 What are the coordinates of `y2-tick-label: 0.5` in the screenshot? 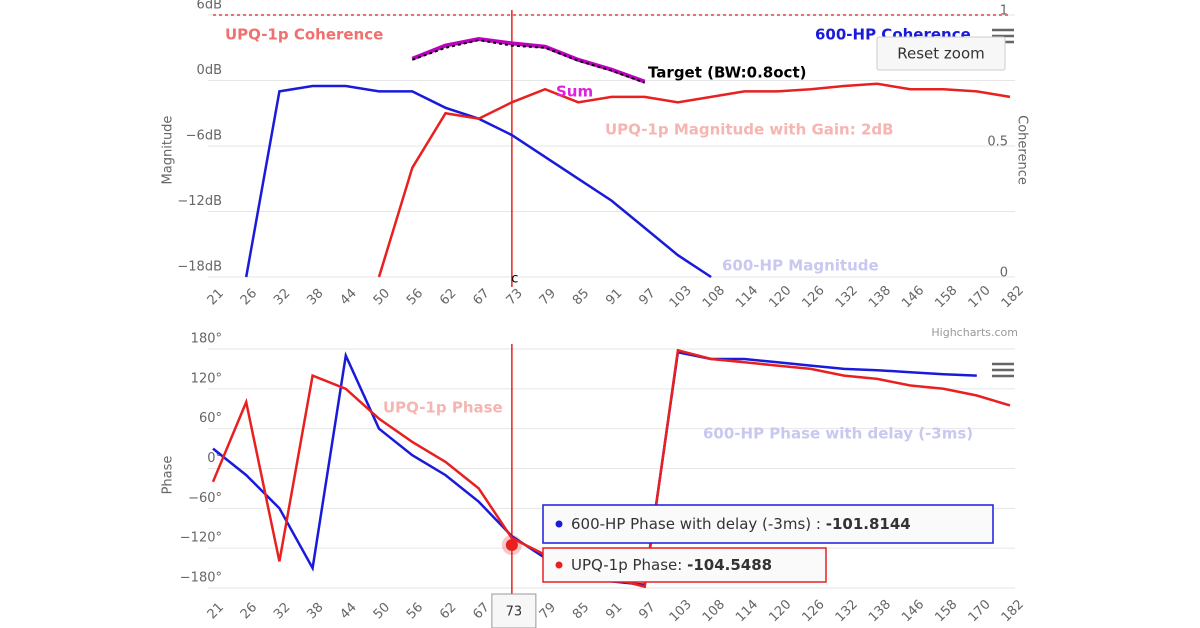 It's located at (997, 142).